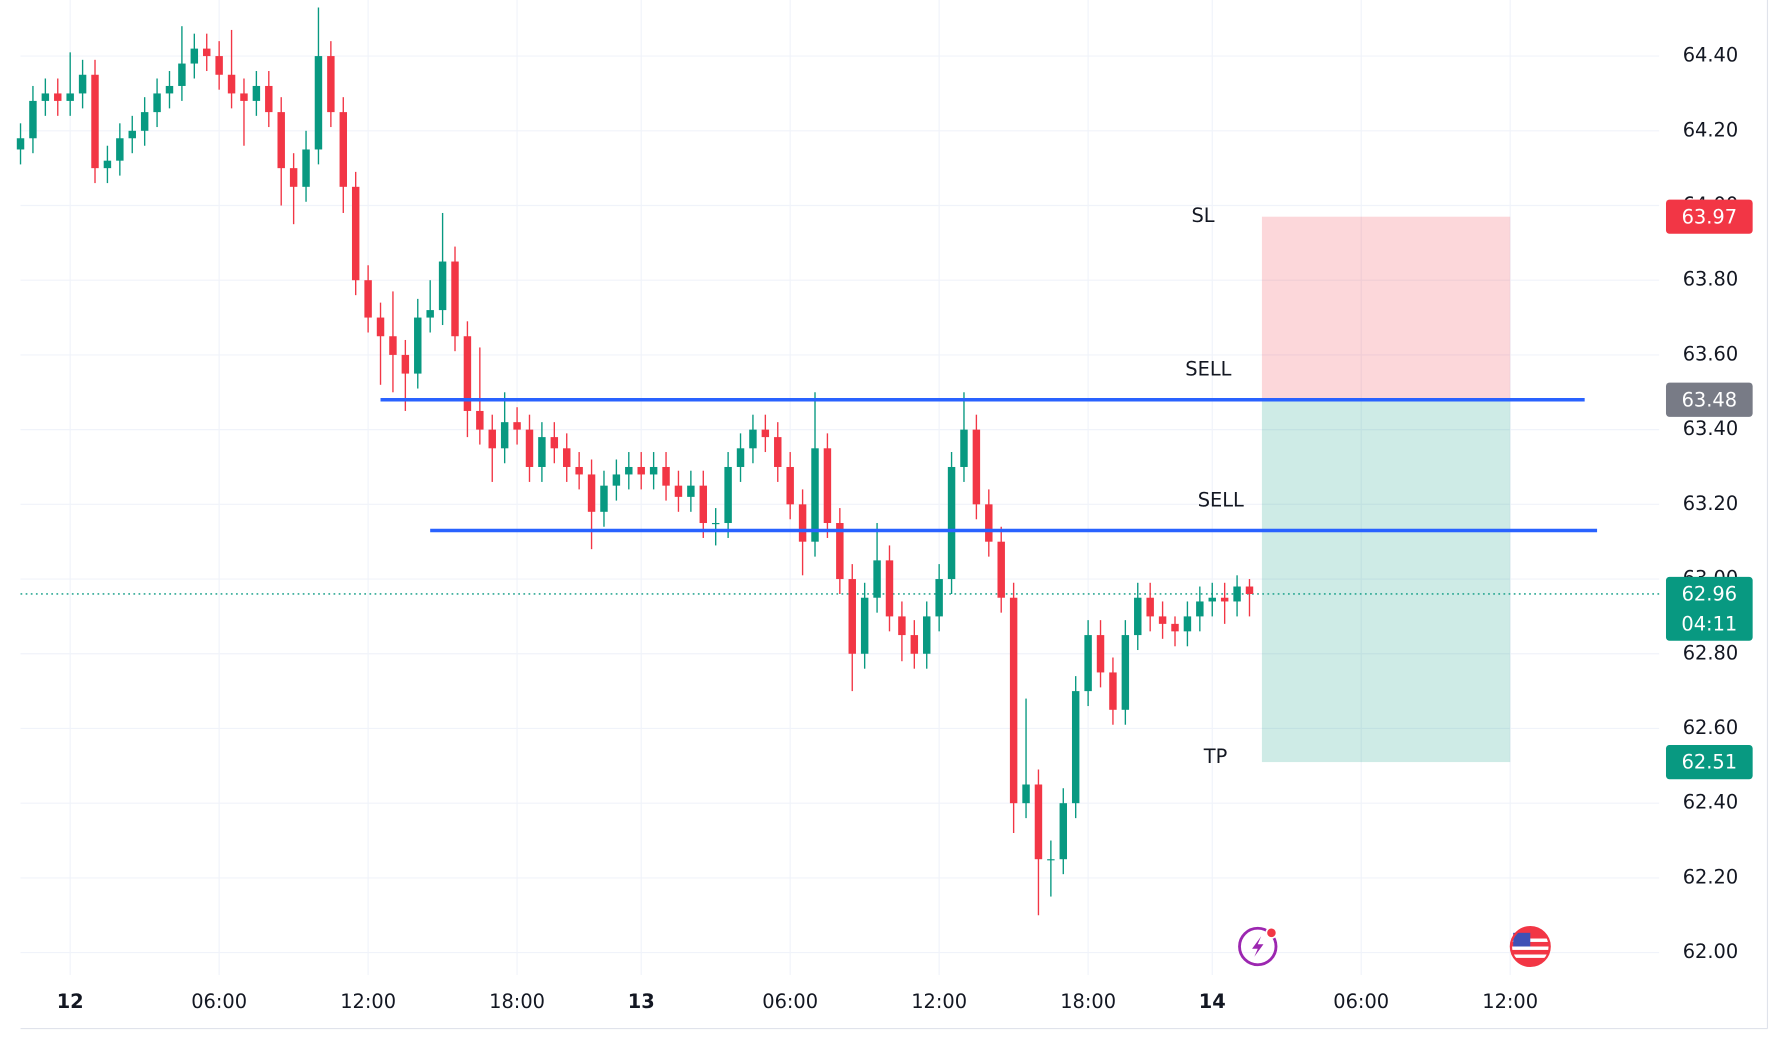 The width and height of the screenshot is (1788, 1064). I want to click on y-tick-label: 63.20, so click(1710, 503).